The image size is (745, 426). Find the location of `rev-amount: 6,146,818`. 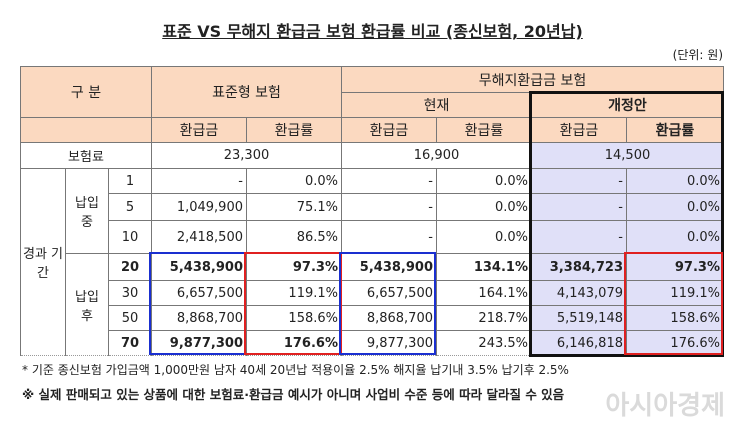

rev-amount: 6,146,818 is located at coordinates (579, 343).